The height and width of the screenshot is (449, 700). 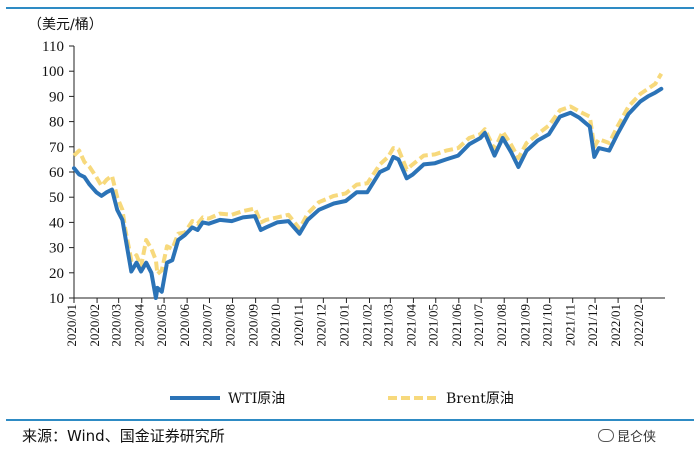 What do you see at coordinates (433, 325) in the screenshot?
I see `x-tick-label: 2021/05` at bounding box center [433, 325].